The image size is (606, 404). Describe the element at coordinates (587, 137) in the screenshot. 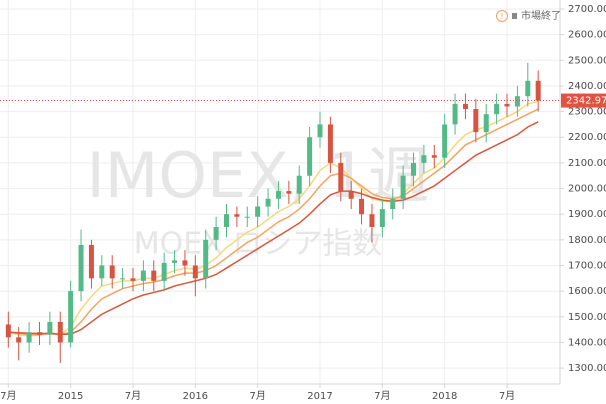

I see `y-tick-label: 2200.00` at that location.